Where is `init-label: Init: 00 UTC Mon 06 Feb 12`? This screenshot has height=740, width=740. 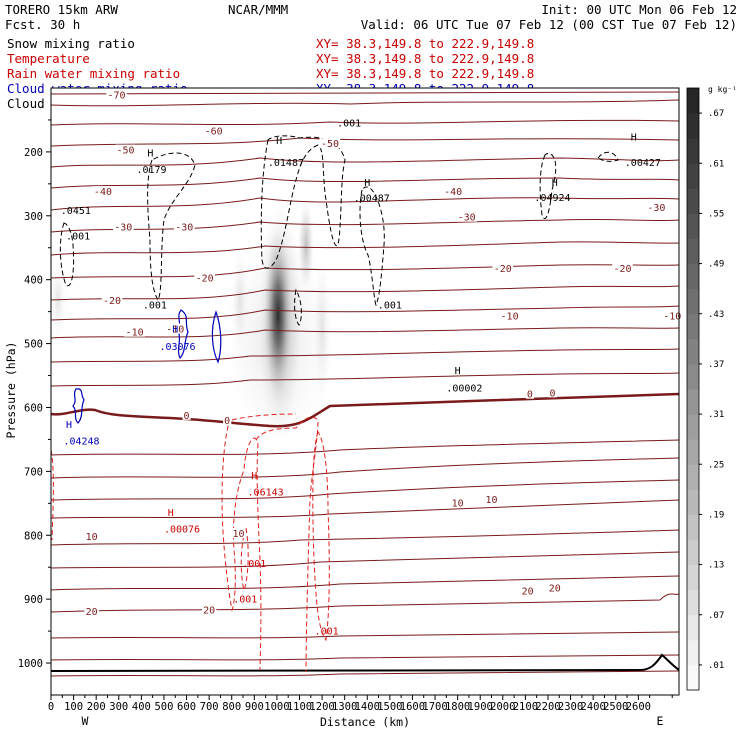
init-label: Init: 00 UTC Mon 06 Feb 12 is located at coordinates (639, 9).